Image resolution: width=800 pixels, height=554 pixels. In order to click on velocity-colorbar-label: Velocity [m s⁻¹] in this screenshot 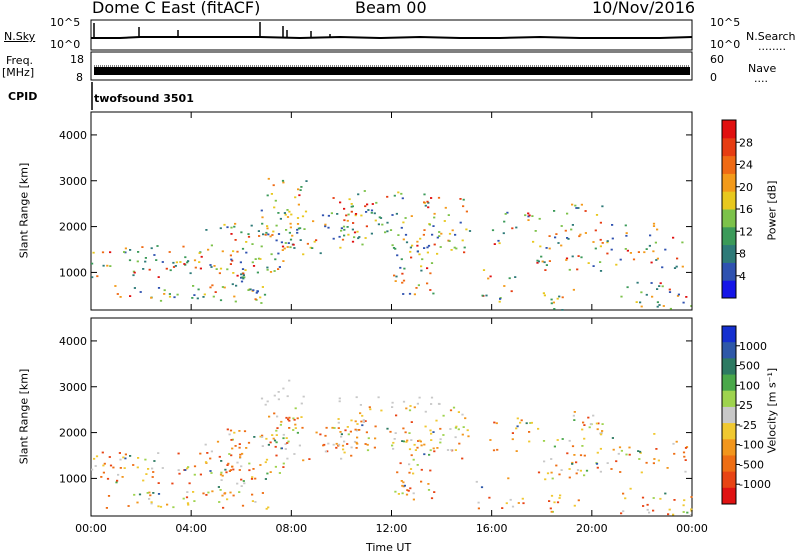, I will do `click(772, 410)`.